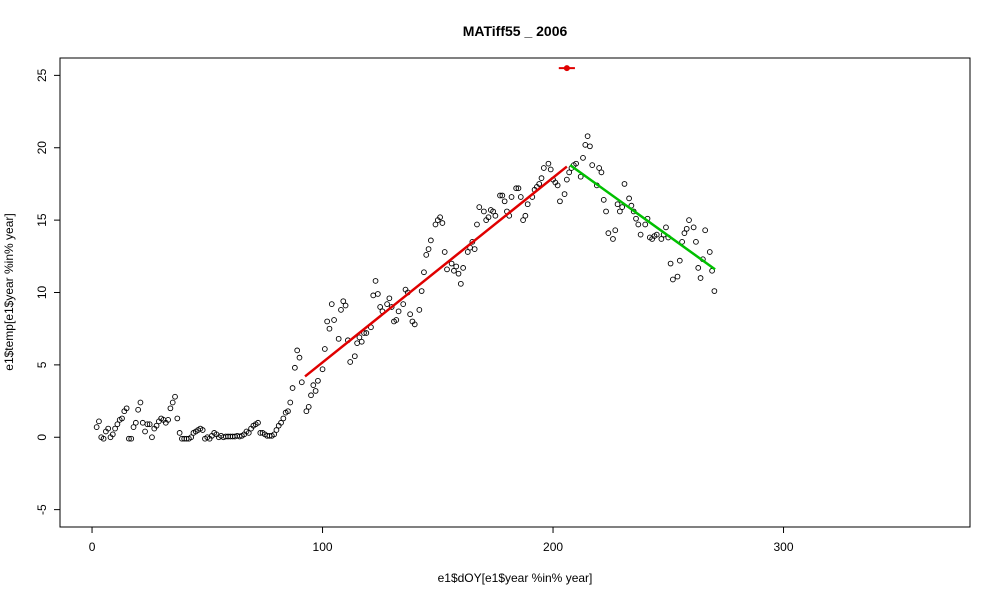 Image resolution: width=1000 pixels, height=600 pixels. What do you see at coordinates (42, 293) in the screenshot?
I see `y-tick-label: 10` at bounding box center [42, 293].